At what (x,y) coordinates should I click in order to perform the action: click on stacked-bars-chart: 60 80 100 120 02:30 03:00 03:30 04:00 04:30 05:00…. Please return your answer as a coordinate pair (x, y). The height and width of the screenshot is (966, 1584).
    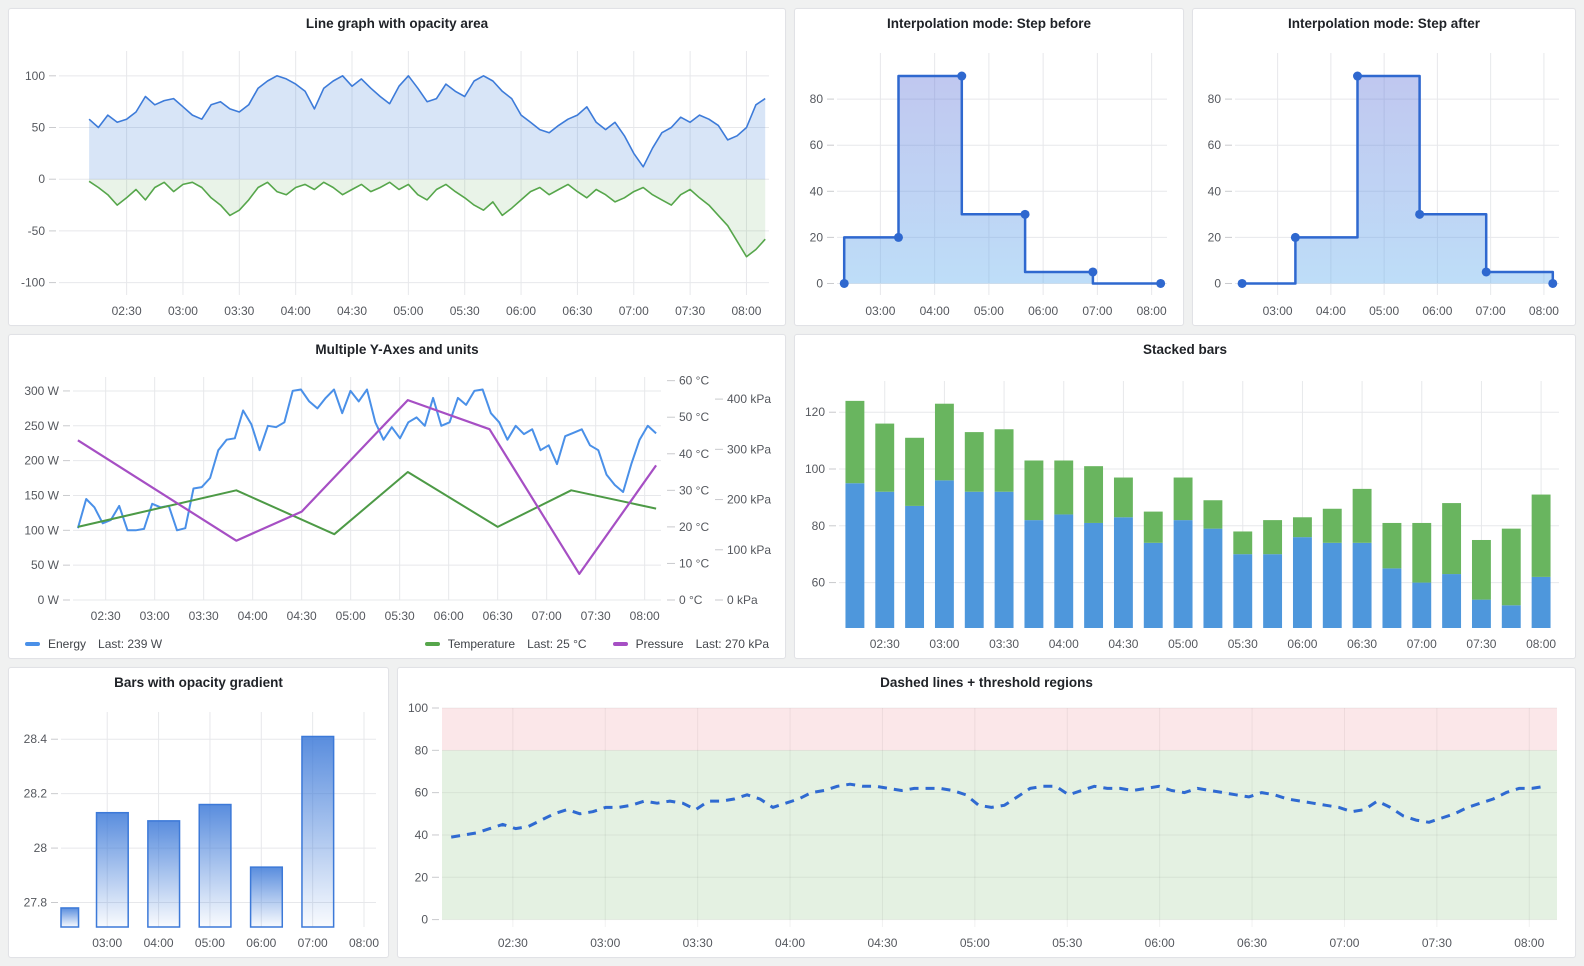
    Looking at the image, I should click on (1185, 511).